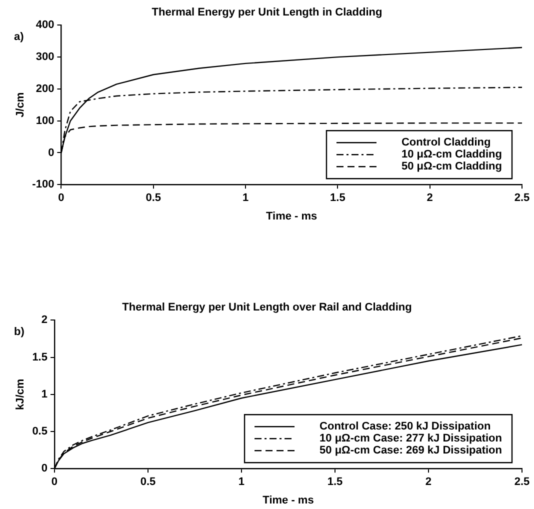 The width and height of the screenshot is (534, 509). I want to click on y-tick-label: 400, so click(45, 25).